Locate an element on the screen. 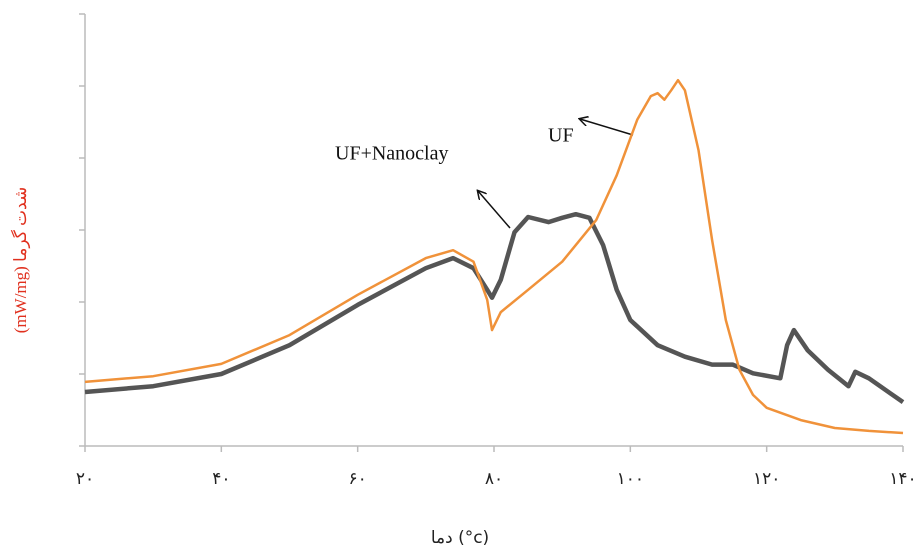 Image resolution: width=917 pixels, height=551 pixels. x-axis-label: دما (°c) is located at coordinates (460, 538).